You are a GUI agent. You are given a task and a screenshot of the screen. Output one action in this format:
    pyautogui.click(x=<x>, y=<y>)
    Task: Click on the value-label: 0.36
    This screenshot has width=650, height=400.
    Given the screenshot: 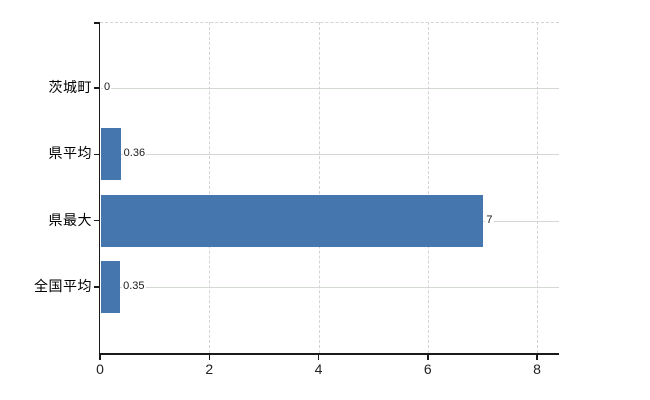 What is the action you would take?
    pyautogui.click(x=134, y=154)
    